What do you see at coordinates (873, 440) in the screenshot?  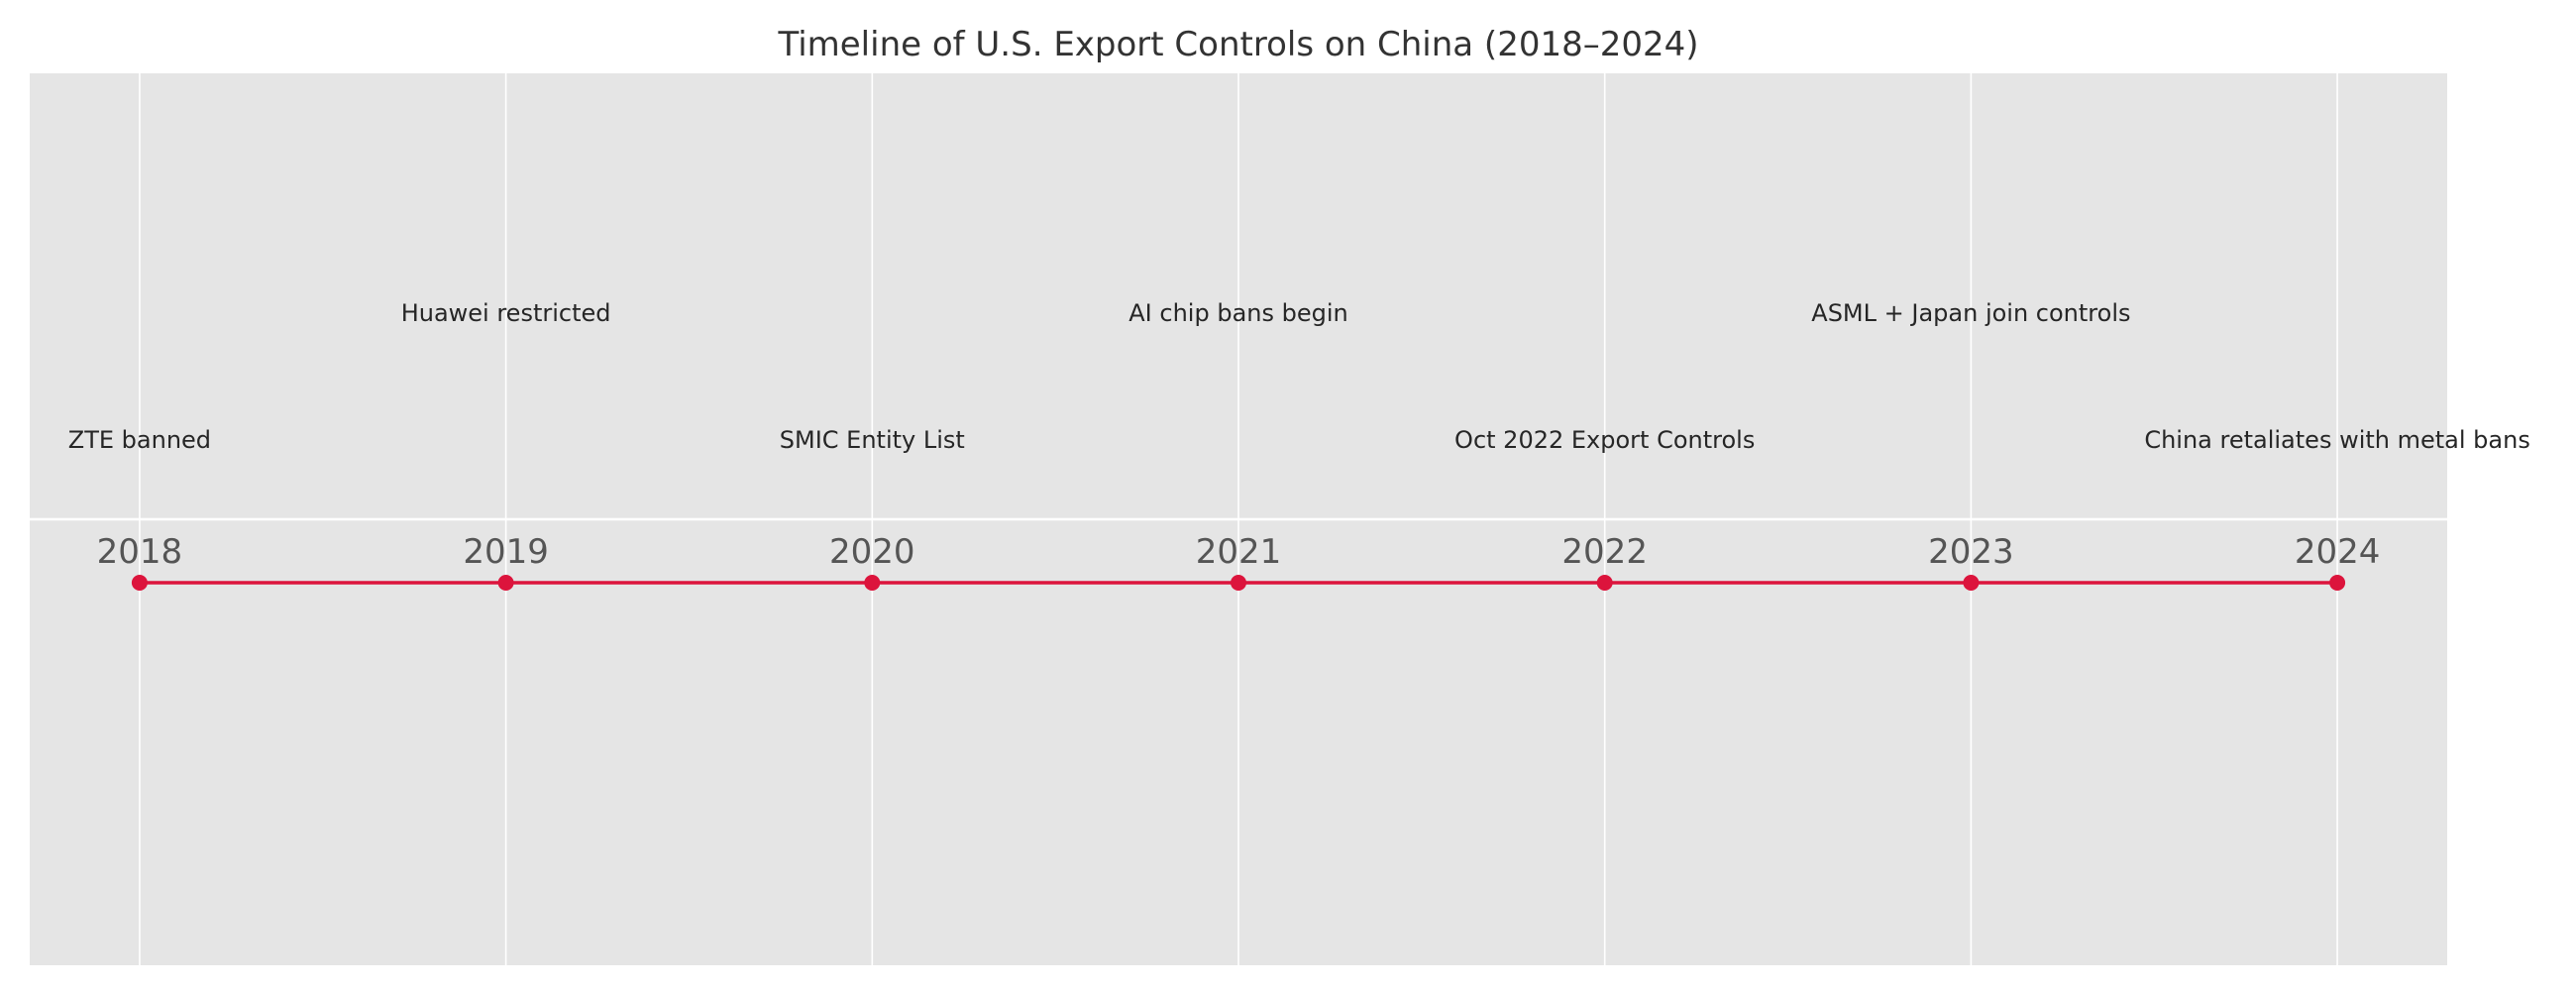 I see `event-label-2020: SMIC Entity List` at bounding box center [873, 440].